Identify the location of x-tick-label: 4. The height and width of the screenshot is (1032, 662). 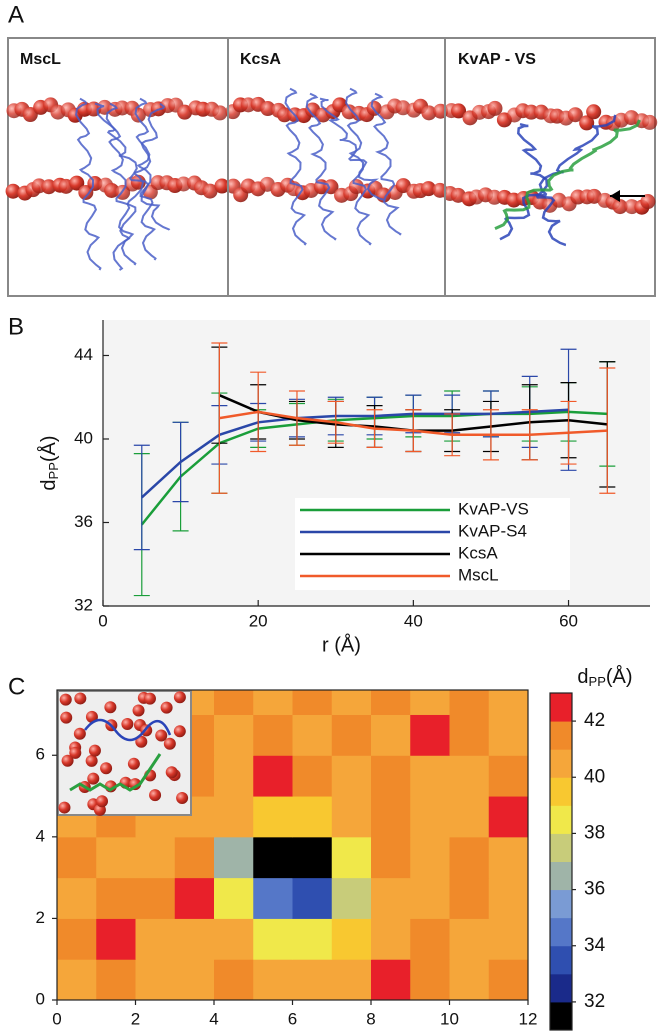
(213, 1018).